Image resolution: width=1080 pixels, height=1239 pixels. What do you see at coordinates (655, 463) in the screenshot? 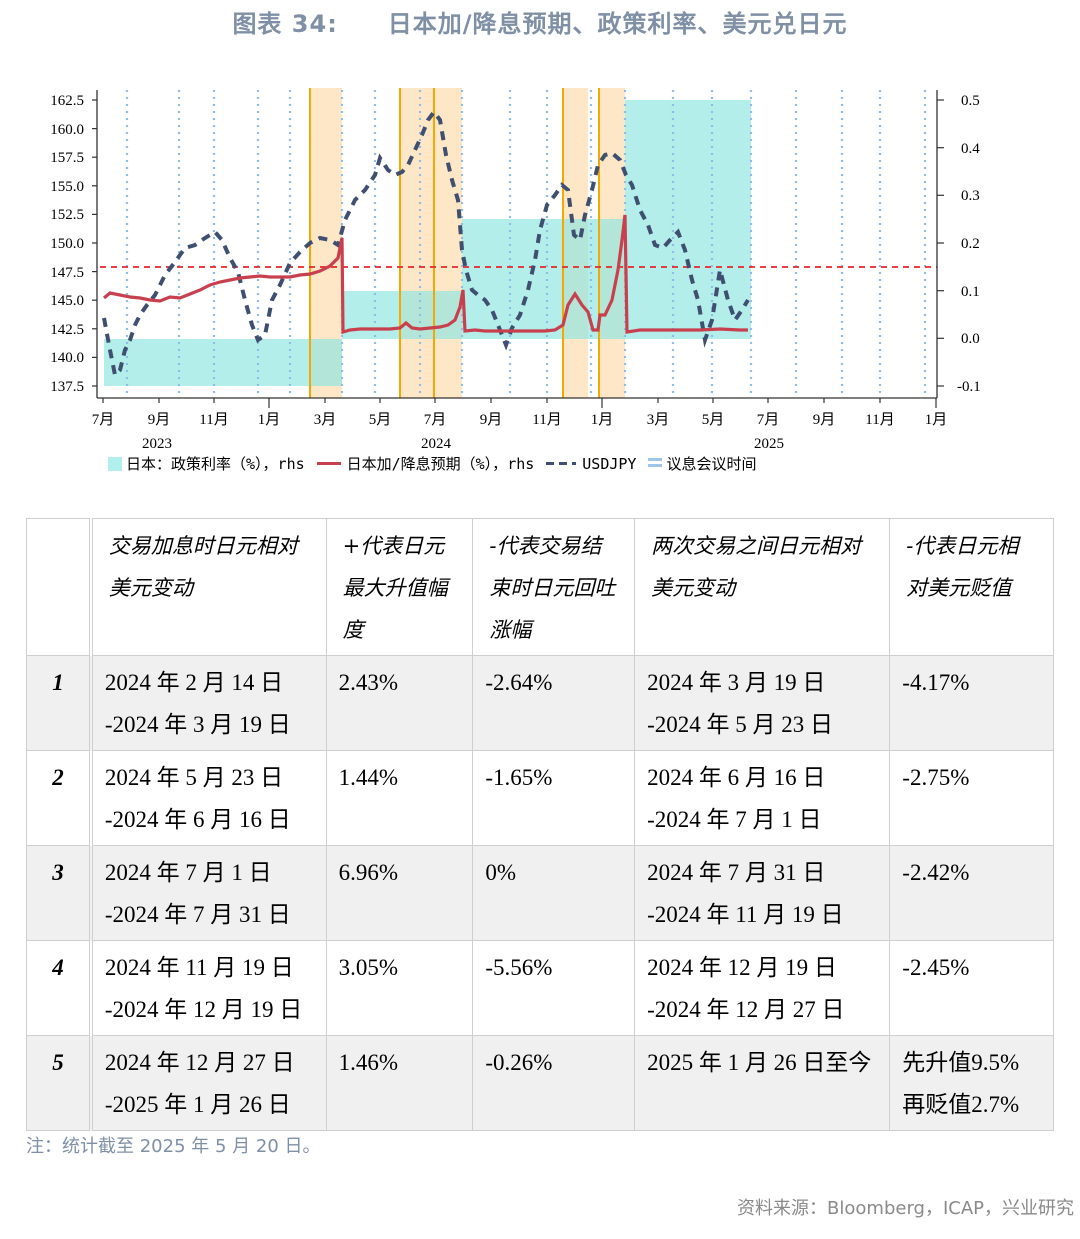
I see `dotted-line-swatch-icon` at bounding box center [655, 463].